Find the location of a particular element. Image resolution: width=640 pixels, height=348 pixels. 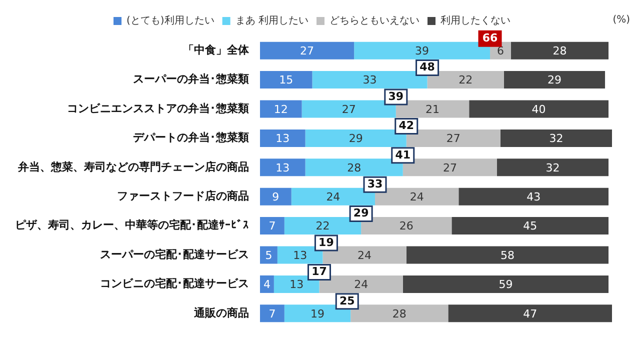

data-label: 26 is located at coordinates (406, 226).